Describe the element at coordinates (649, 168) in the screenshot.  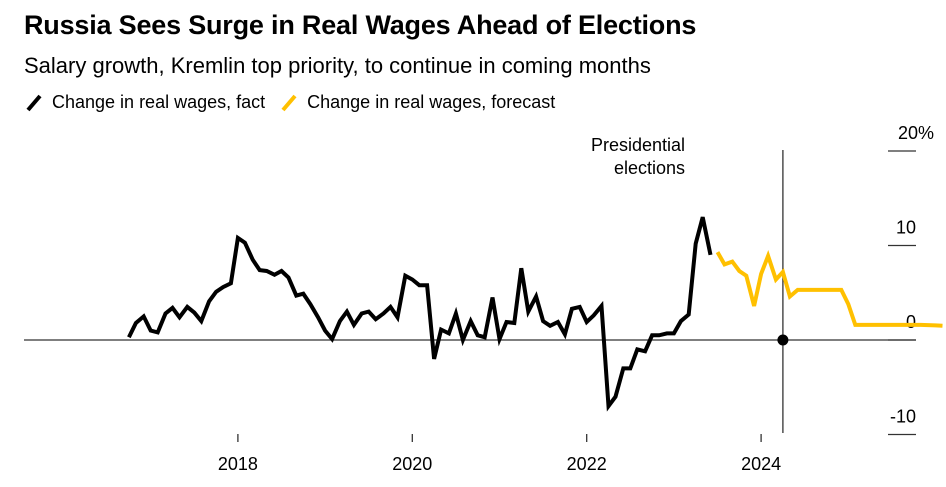
I see `election-label: elections` at that location.